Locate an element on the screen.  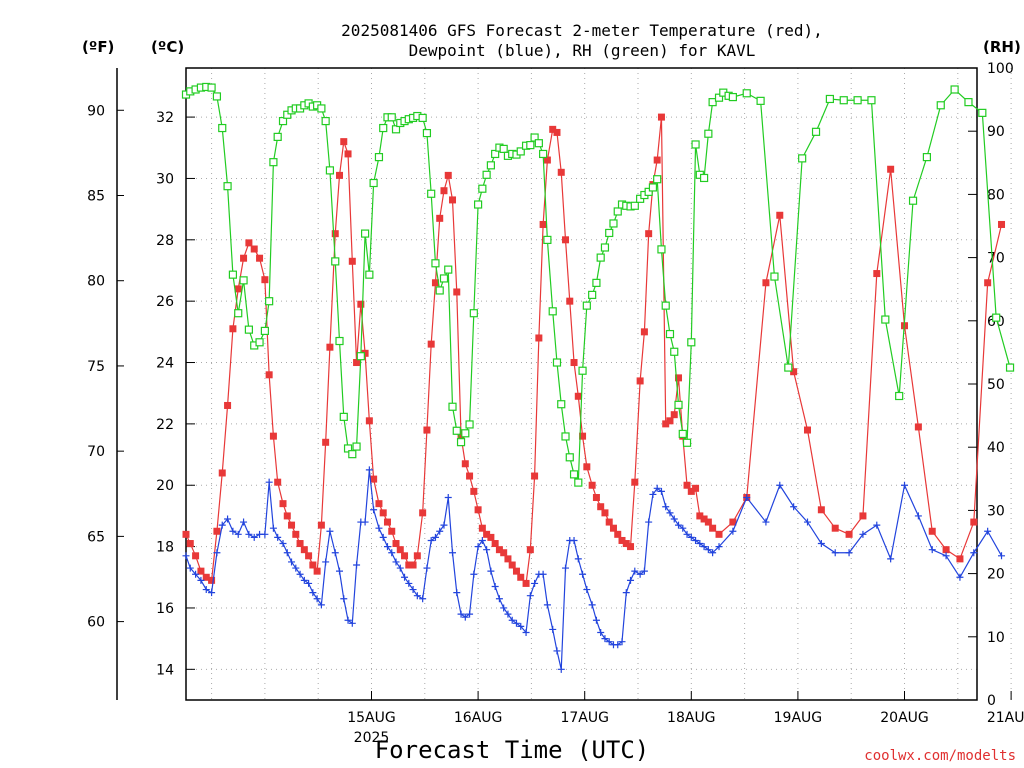
x-tick-label: 20AUG is located at coordinates (904, 718).